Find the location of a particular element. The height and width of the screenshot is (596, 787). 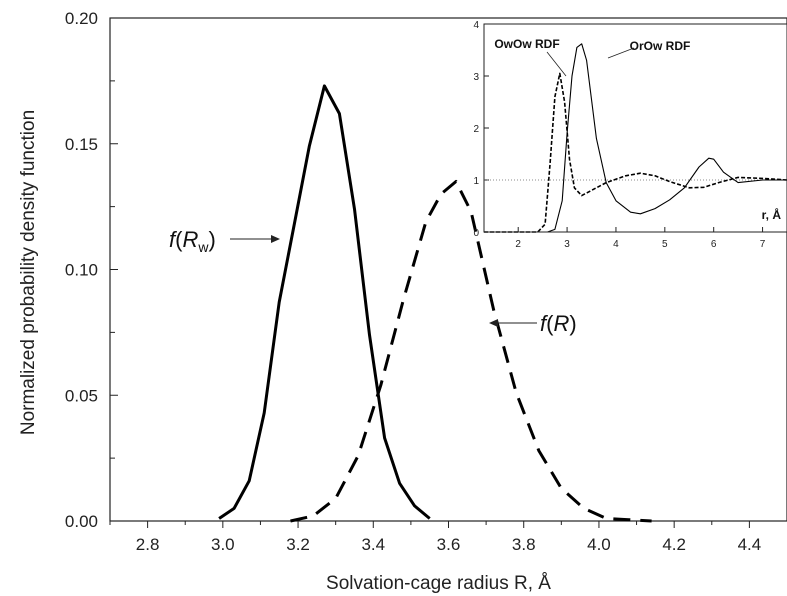

x-tick-label: 3.4 is located at coordinates (373, 544).